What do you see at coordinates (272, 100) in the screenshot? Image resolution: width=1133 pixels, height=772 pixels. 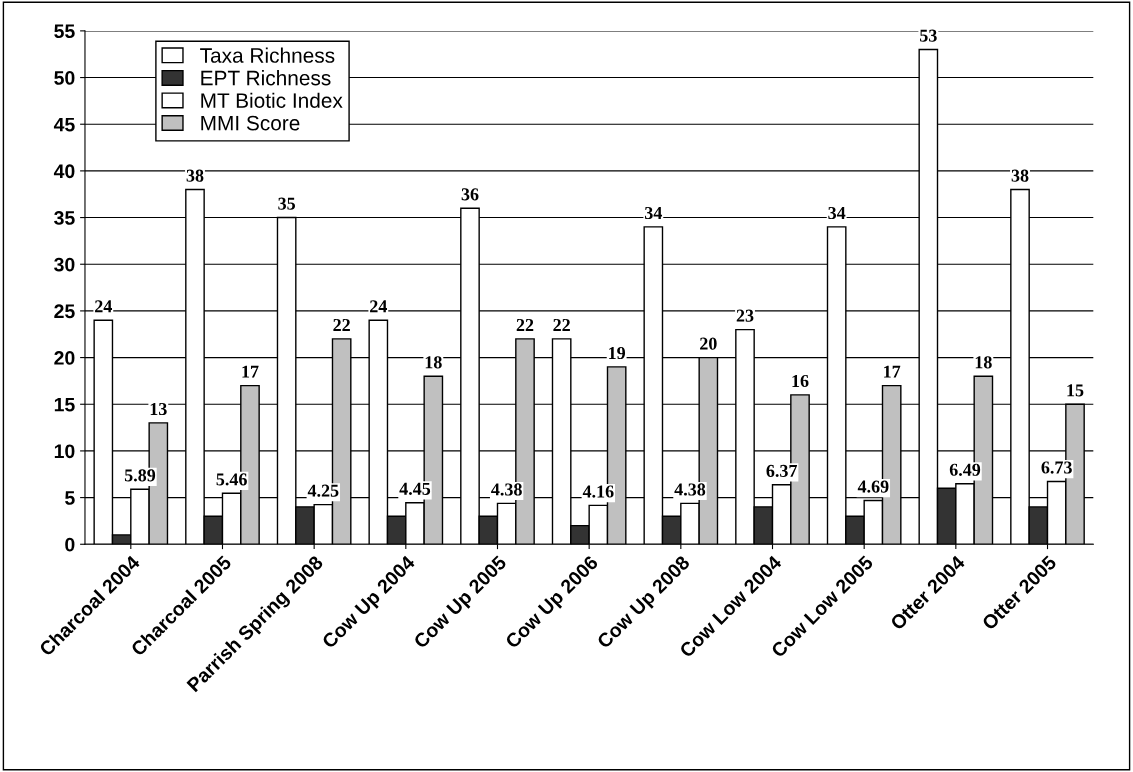 I see `legend-label: MT Biotic Index` at bounding box center [272, 100].